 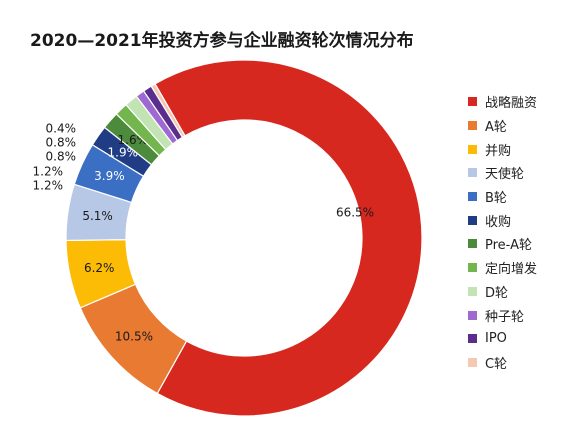 What do you see at coordinates (496, 364) in the screenshot?
I see `legend-label: C轮` at bounding box center [496, 364].